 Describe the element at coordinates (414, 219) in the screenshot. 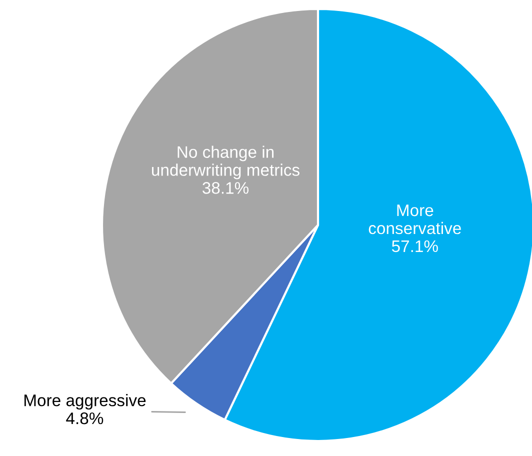

I see `slice-label: More conservative` at that location.